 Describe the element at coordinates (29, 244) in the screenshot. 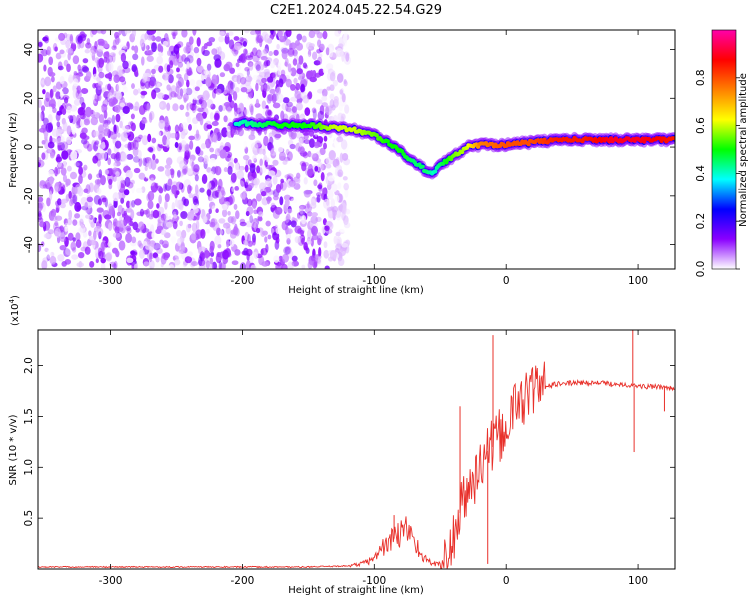

I see `y-tick-label: -40` at that location.